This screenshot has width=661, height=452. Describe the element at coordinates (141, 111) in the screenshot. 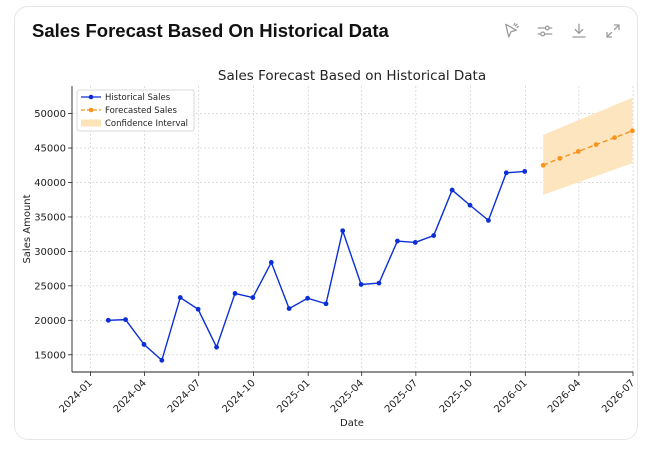

I see `legend-label: Forecasted Sales` at that location.